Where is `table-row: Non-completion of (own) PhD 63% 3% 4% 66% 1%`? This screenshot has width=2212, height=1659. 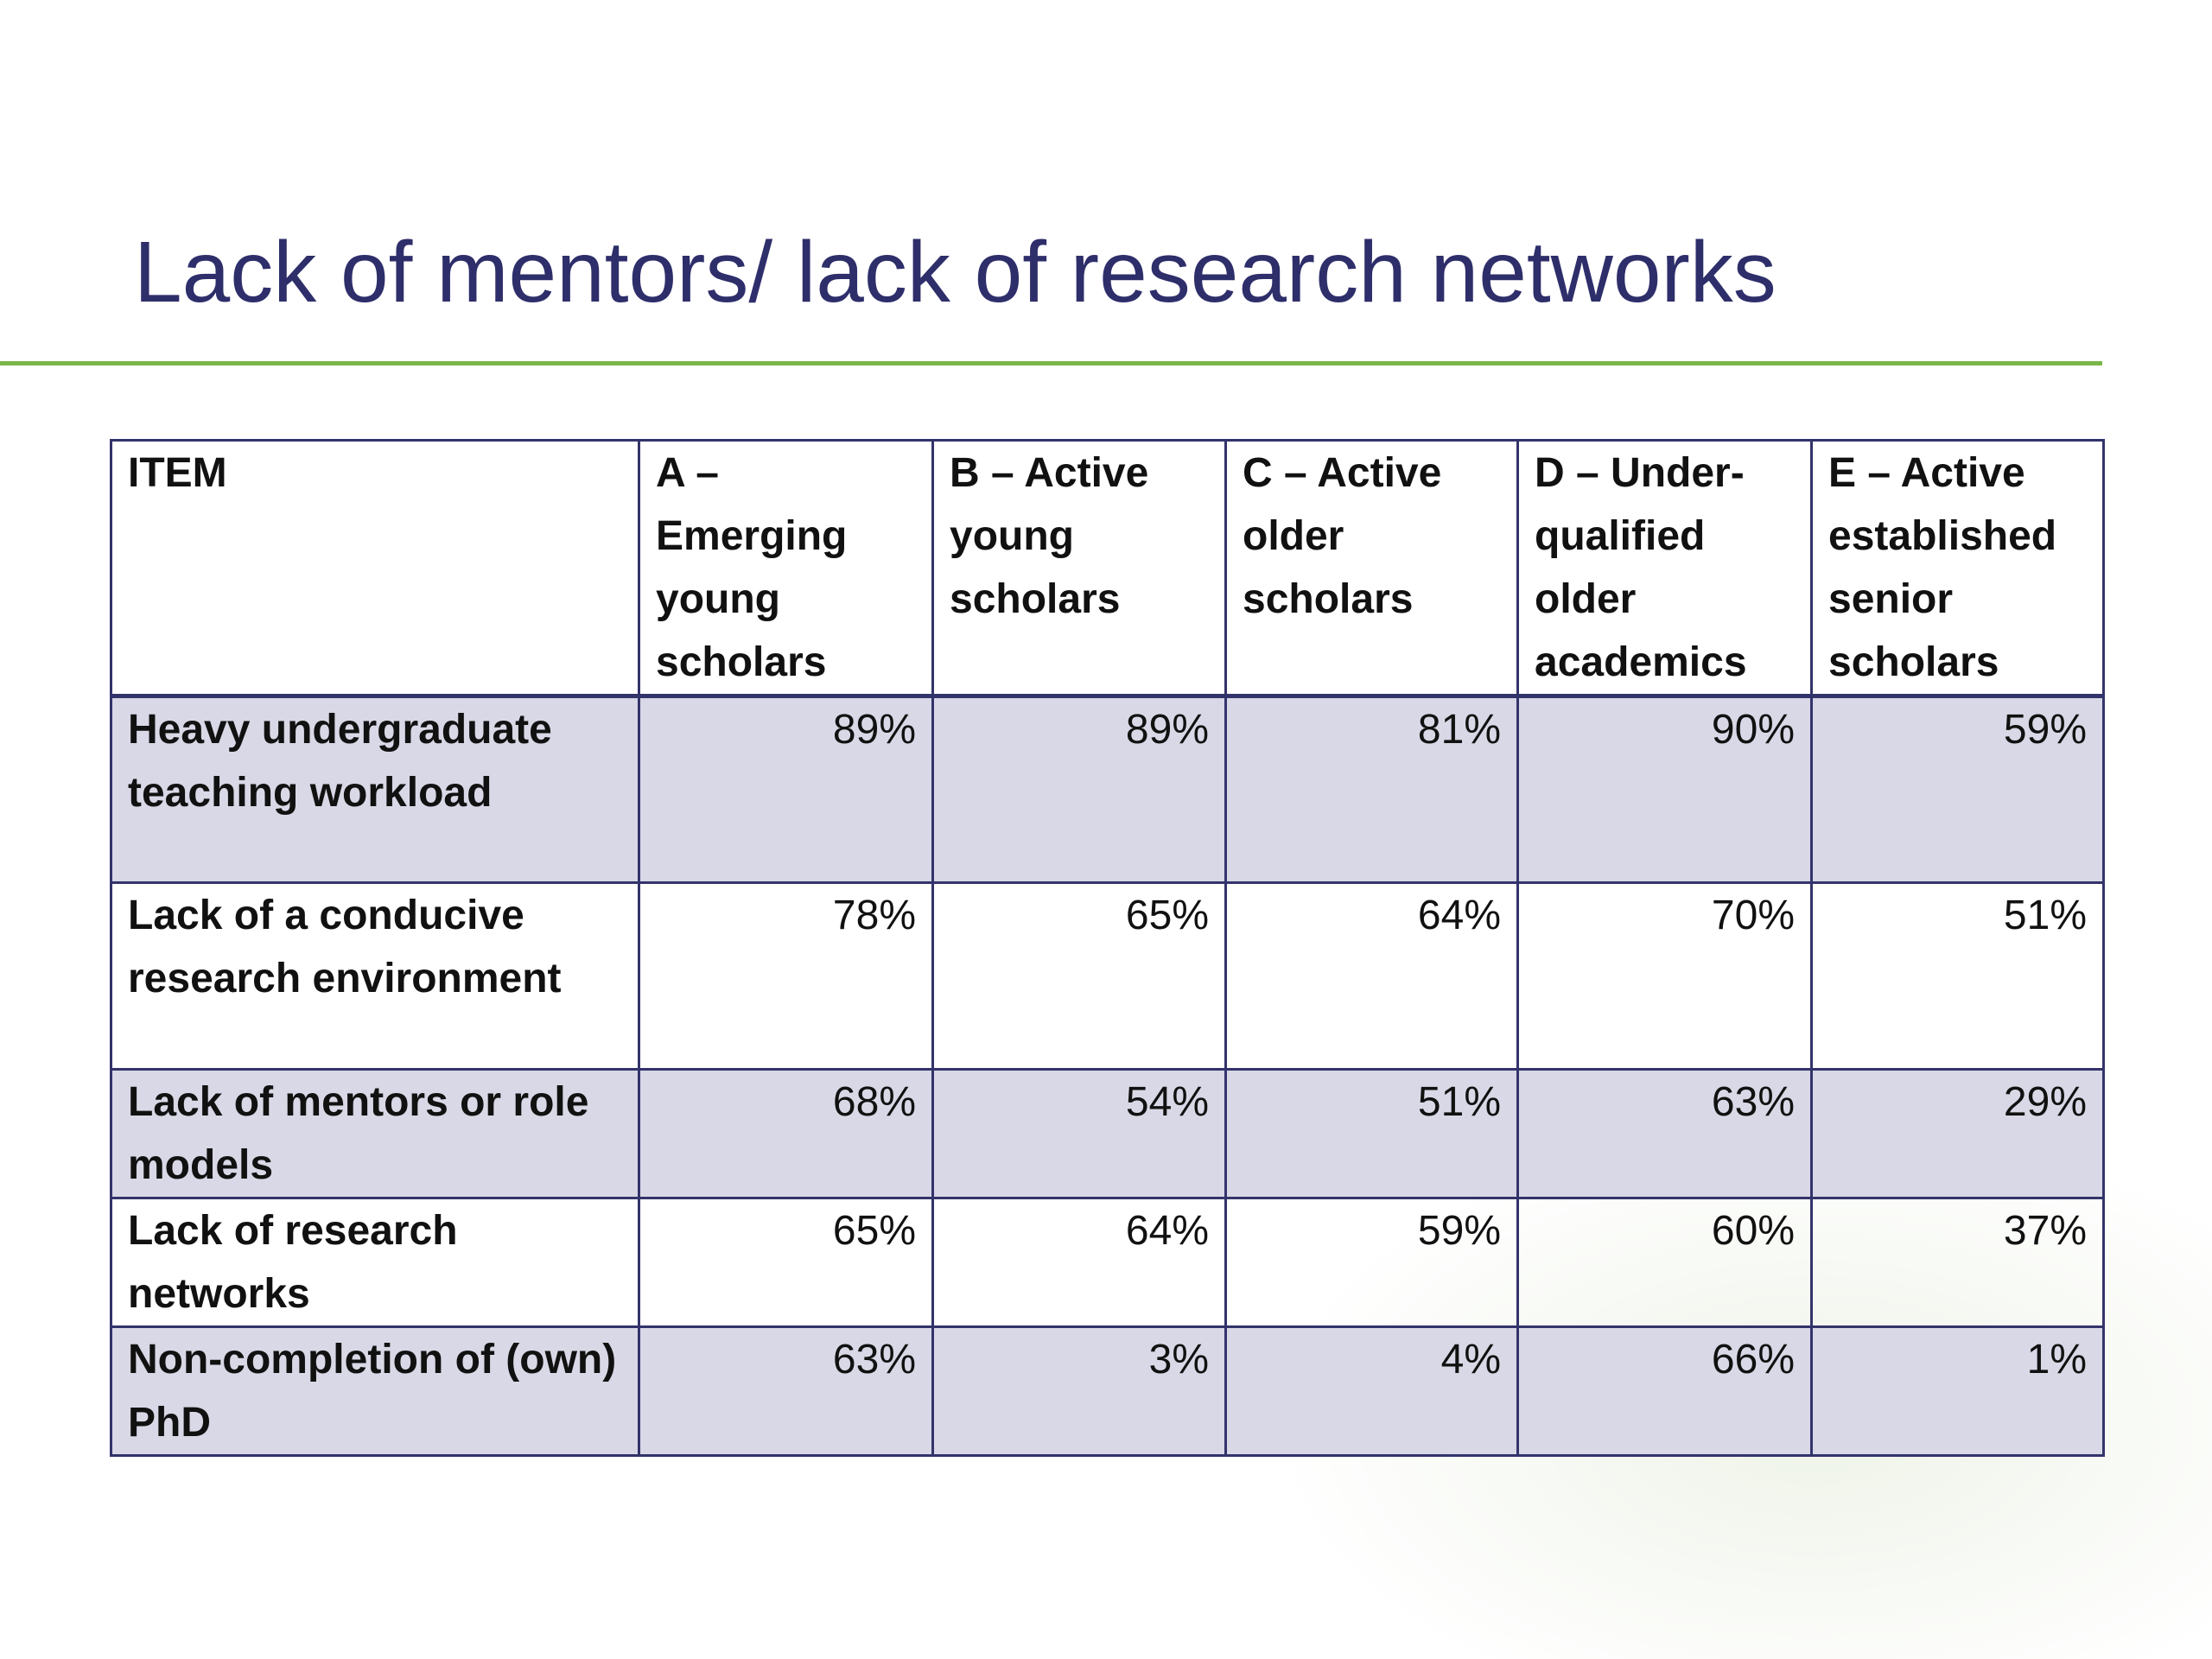
table-row: Non-completion of (own) PhD 63% 3% 4% 66% 1% is located at coordinates (1107, 1391).